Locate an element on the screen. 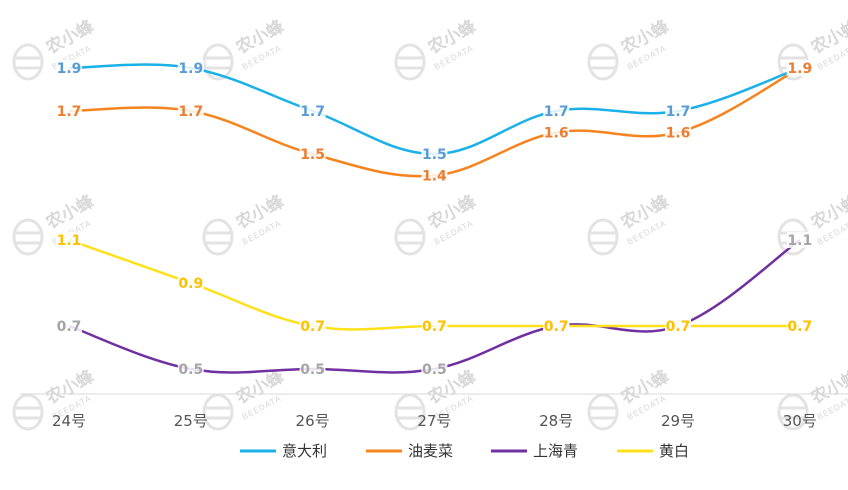 This screenshot has width=848, height=490. legend-label: 上海青 is located at coordinates (555, 451).